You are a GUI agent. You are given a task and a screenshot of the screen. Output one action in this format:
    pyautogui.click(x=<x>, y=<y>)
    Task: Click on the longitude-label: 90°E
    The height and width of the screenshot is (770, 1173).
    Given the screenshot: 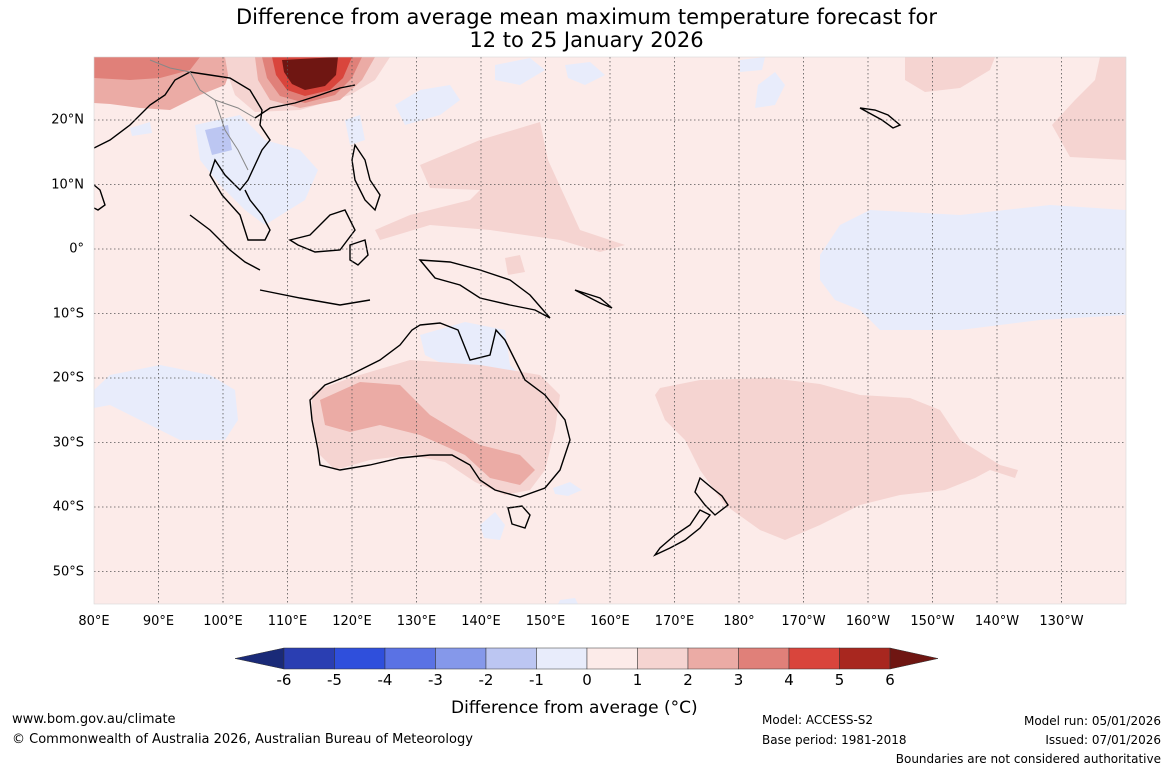 What is the action you would take?
    pyautogui.click(x=158, y=621)
    